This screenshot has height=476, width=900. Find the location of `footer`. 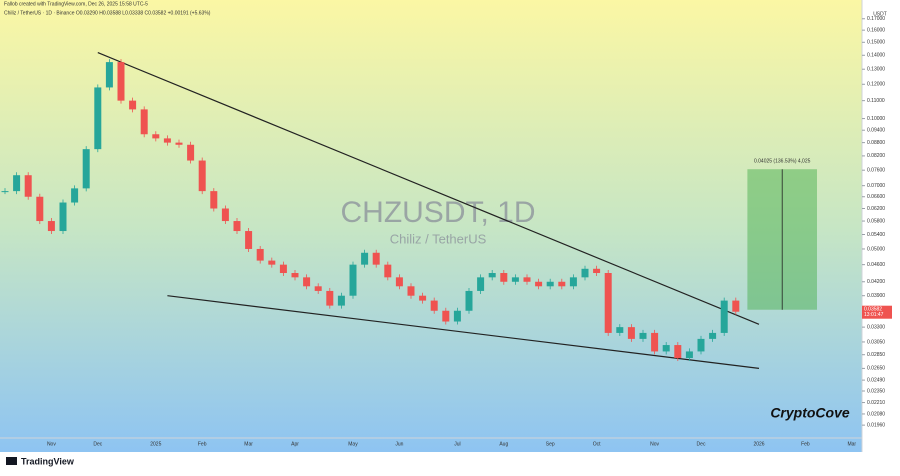

footer is located at coordinates (450, 461).